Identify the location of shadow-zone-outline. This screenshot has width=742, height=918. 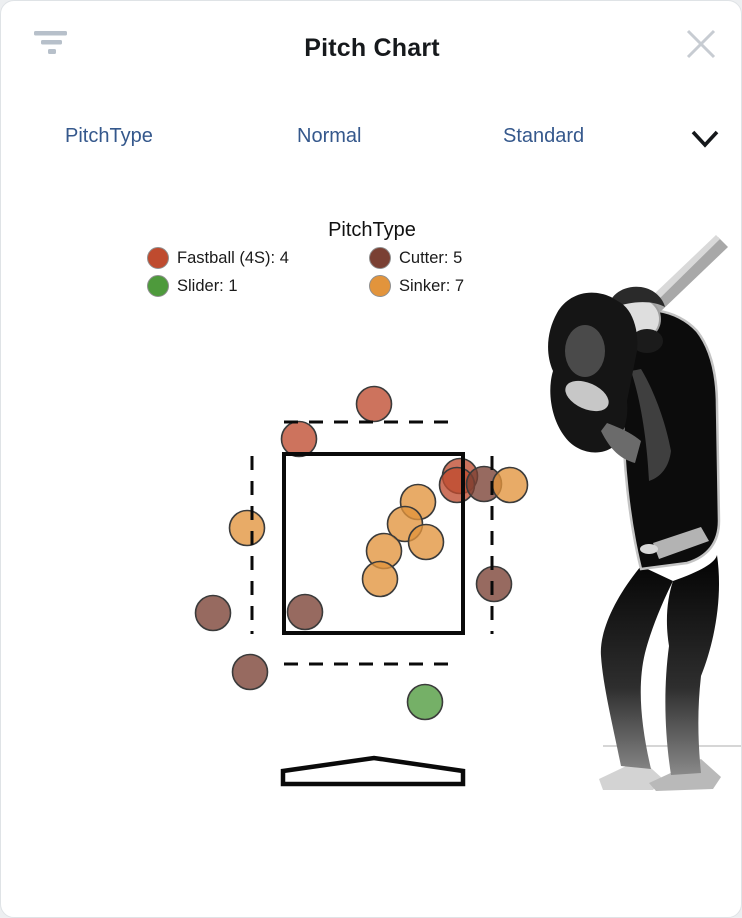
(372, 543).